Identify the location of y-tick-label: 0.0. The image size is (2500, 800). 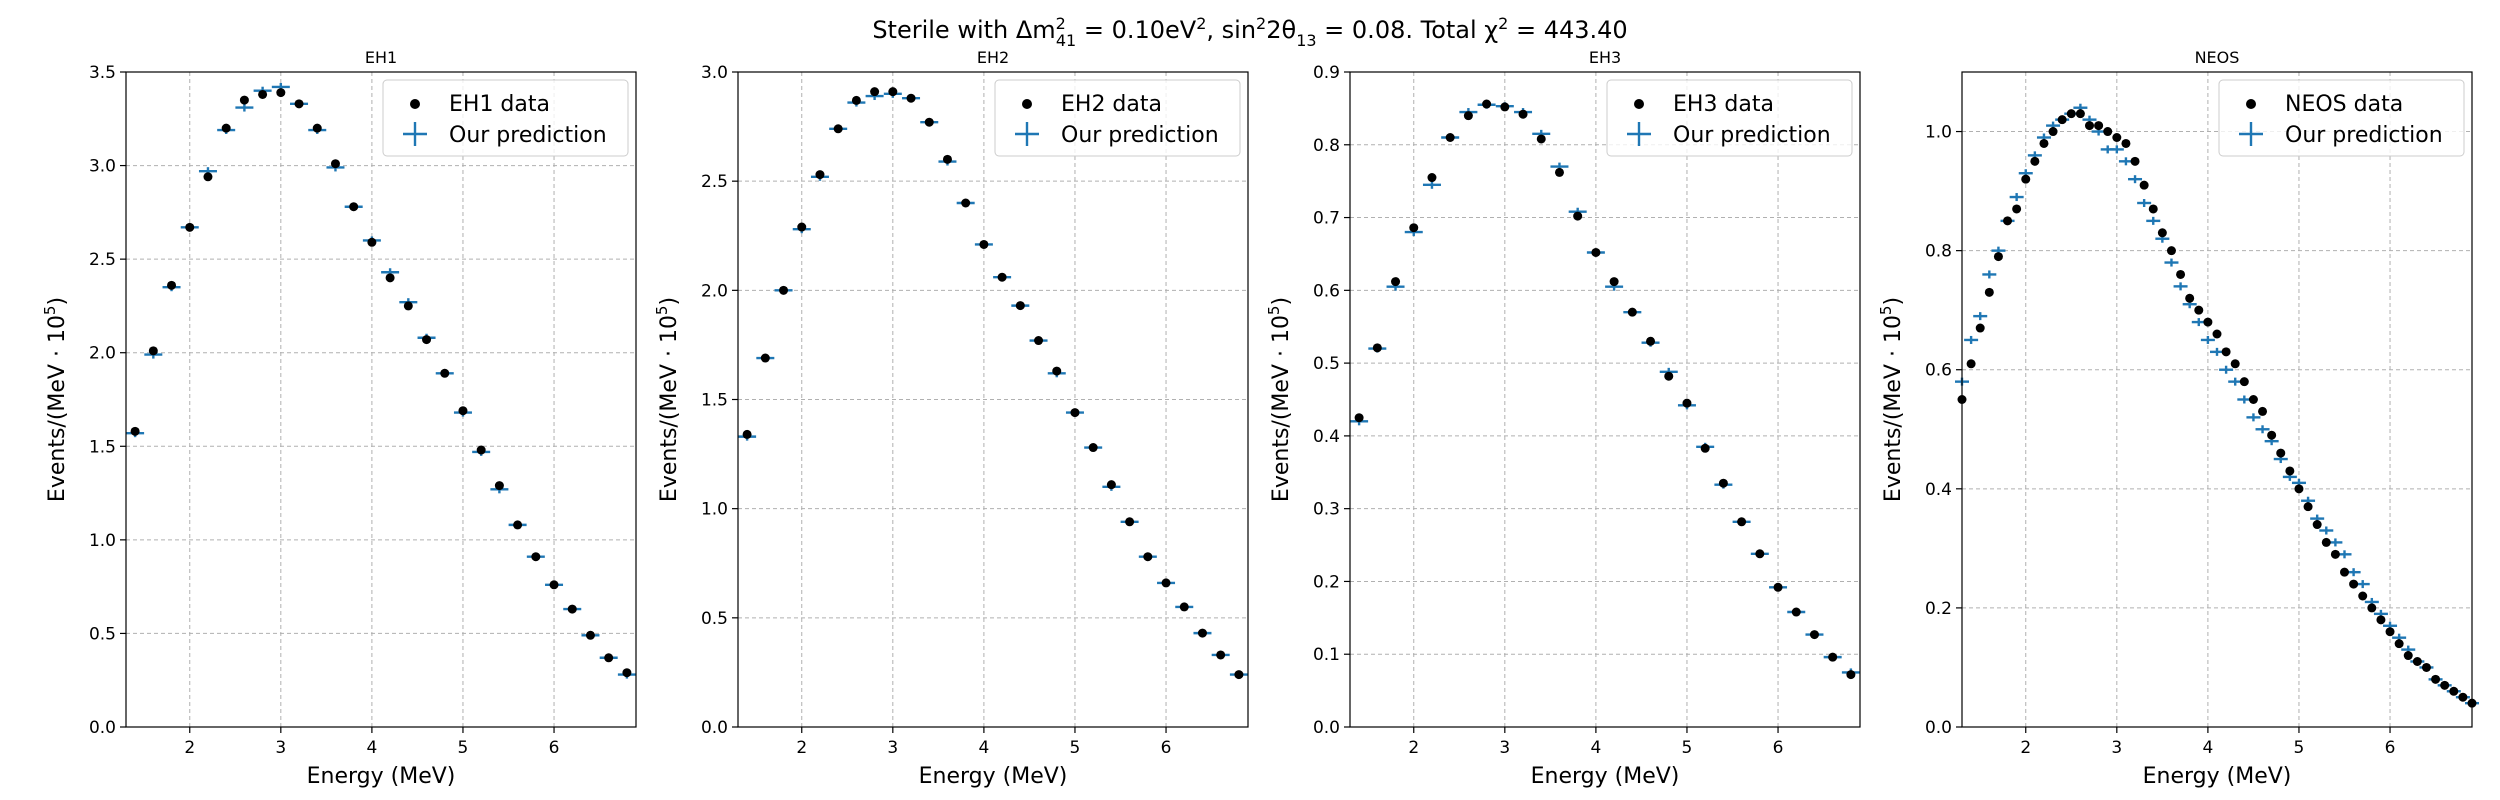
(1326, 728).